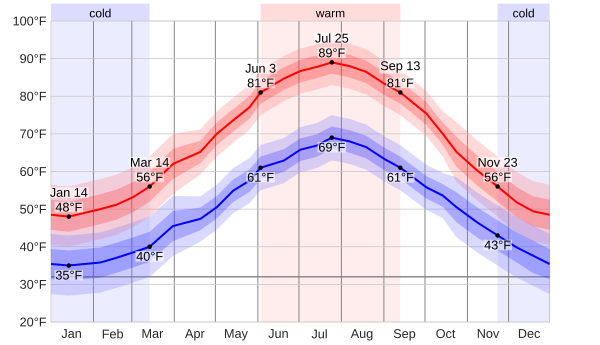 The width and height of the screenshot is (600, 345). I want to click on y-tick-label: 70°F, so click(33, 133).